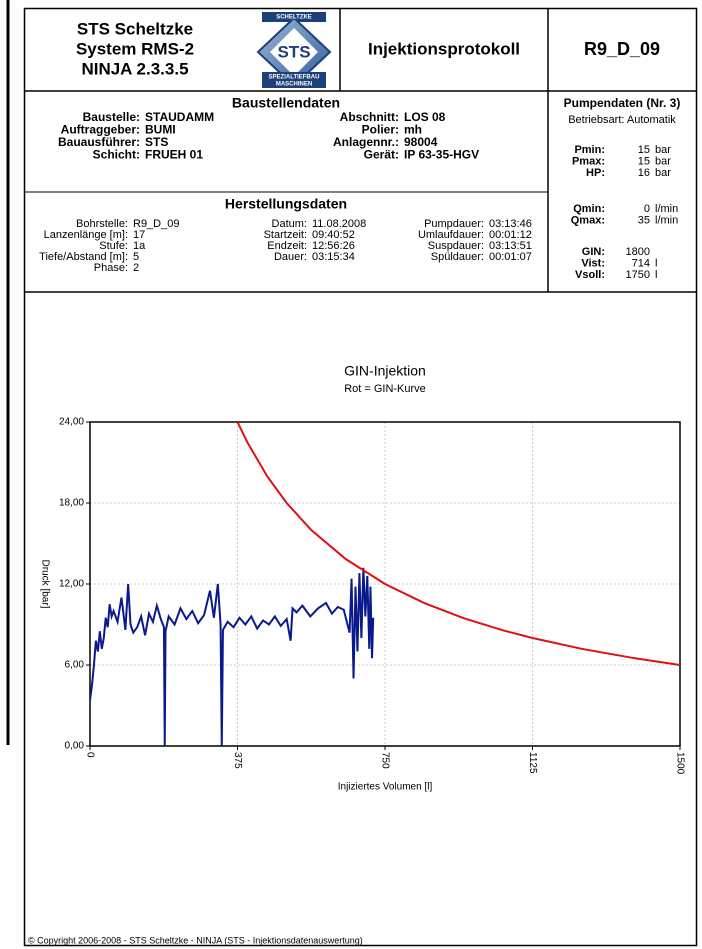 This screenshot has width=702, height=949. Describe the element at coordinates (510, 235) in the screenshot. I see `field-value: 00:01:12` at that location.